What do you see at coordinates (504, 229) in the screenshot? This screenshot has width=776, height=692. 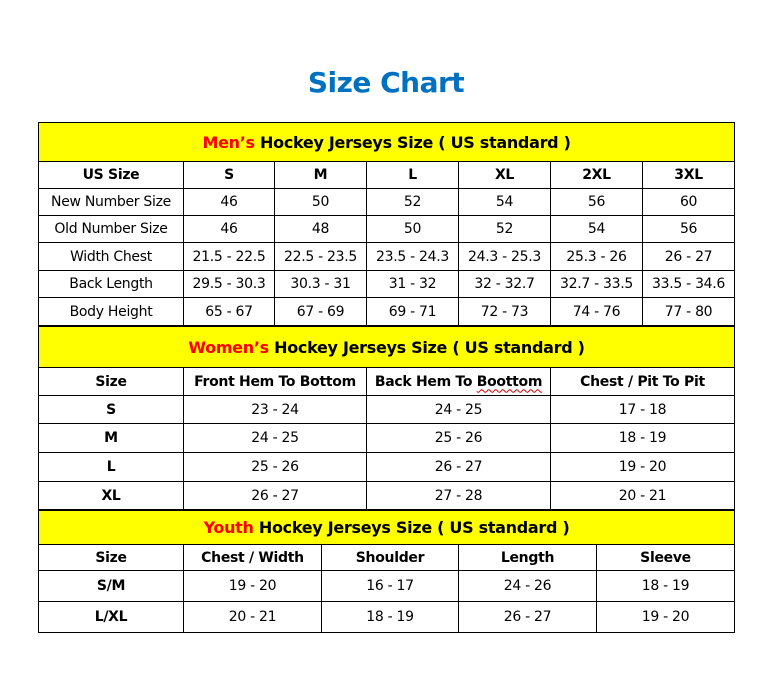 I see `men-cell: 52` at bounding box center [504, 229].